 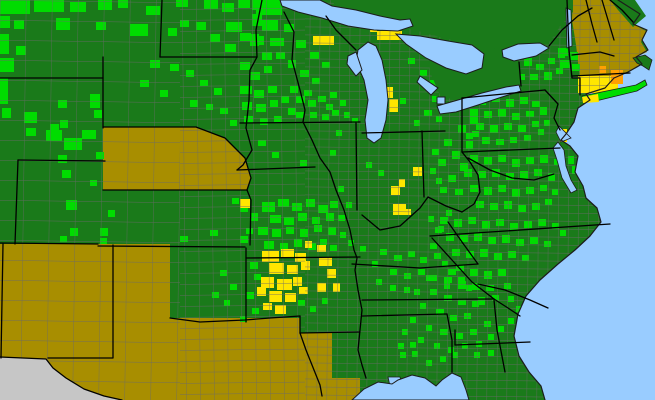 What do you see at coordinates (439, 54) in the screenshot?
I see `lake-huron` at bounding box center [439, 54].